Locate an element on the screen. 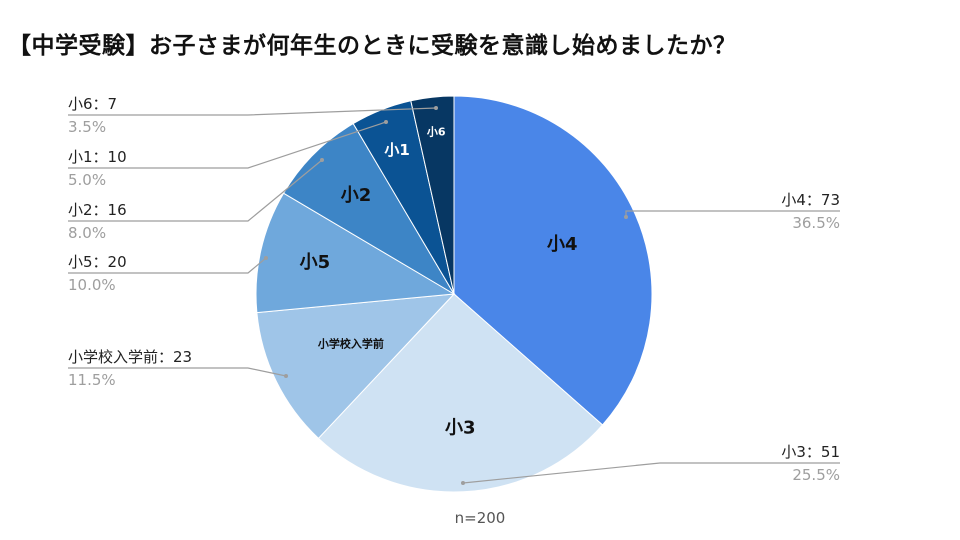 The height and width of the screenshot is (540, 960). slice-label-1: 小3 is located at coordinates (460, 428).